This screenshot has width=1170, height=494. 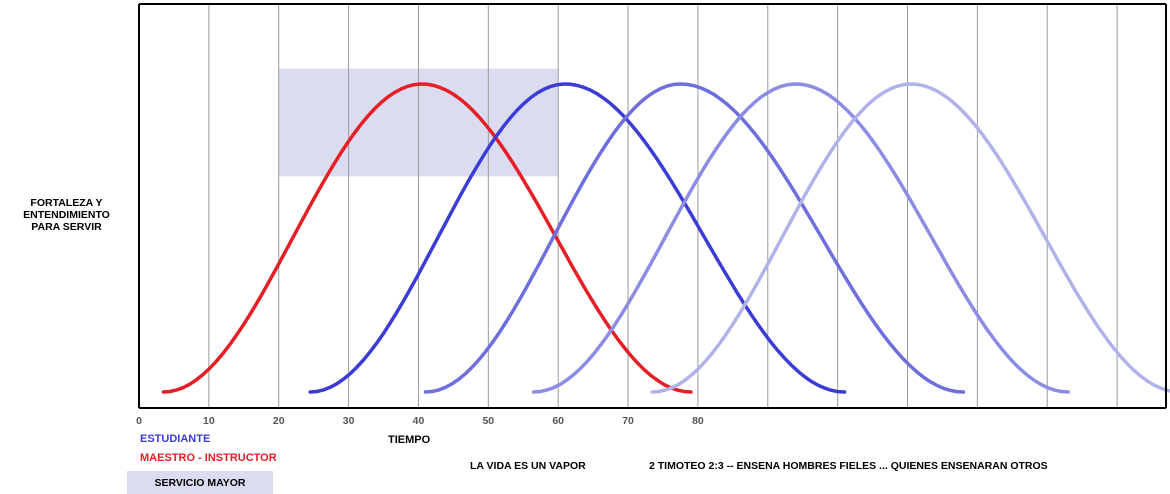 What do you see at coordinates (139, 421) in the screenshot?
I see `x-tick-label: 0` at bounding box center [139, 421].